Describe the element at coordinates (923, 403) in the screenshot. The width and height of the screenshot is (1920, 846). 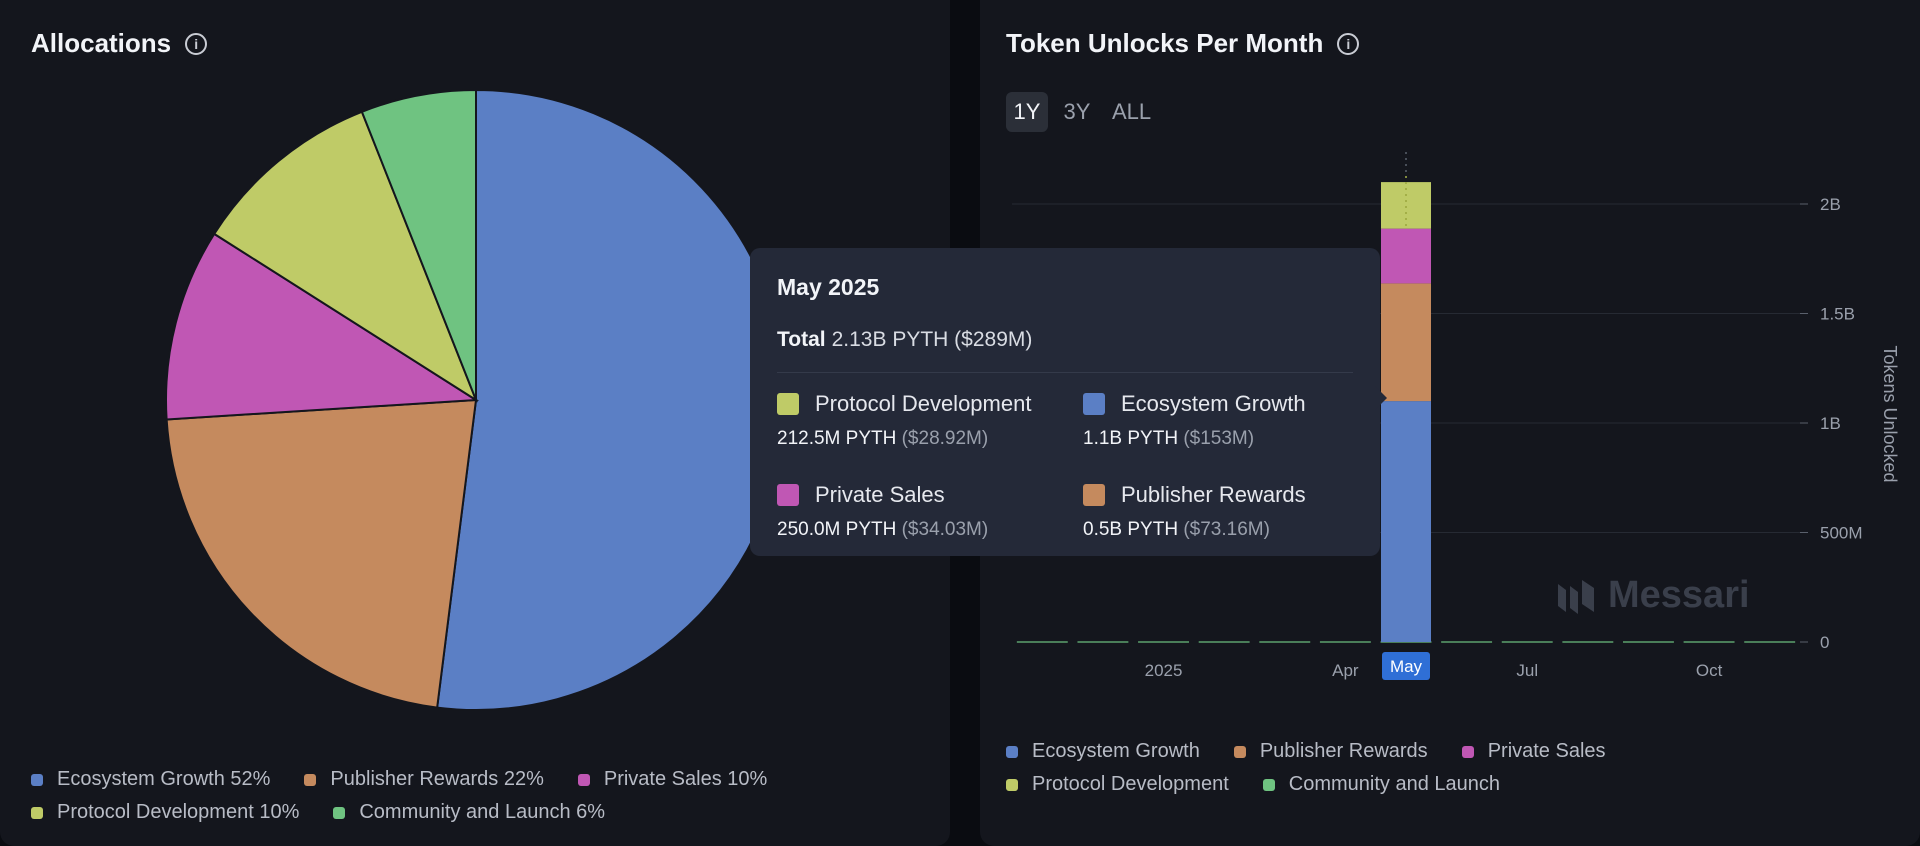
I see `tooltip-item-label: Protocol Development` at that location.